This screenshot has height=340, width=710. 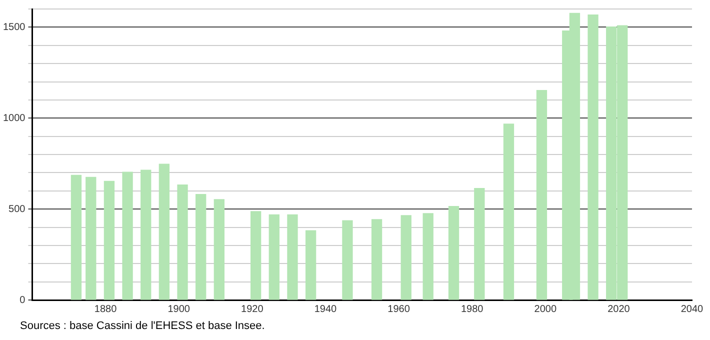 I want to click on x-tick-label: 1980, so click(x=472, y=309).